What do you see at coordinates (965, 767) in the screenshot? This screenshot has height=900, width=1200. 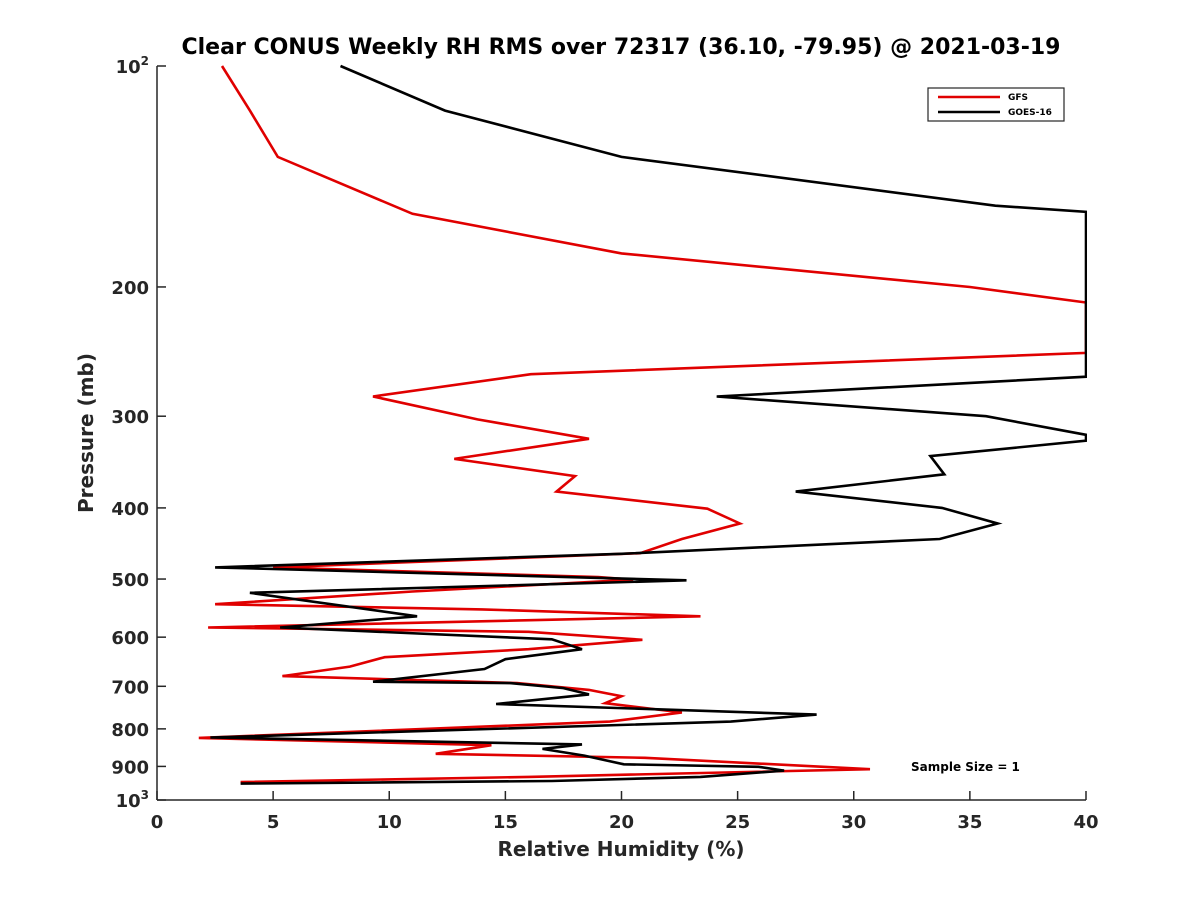 I see `sample-size-annotation: Sample Size = 1` at bounding box center [965, 767].